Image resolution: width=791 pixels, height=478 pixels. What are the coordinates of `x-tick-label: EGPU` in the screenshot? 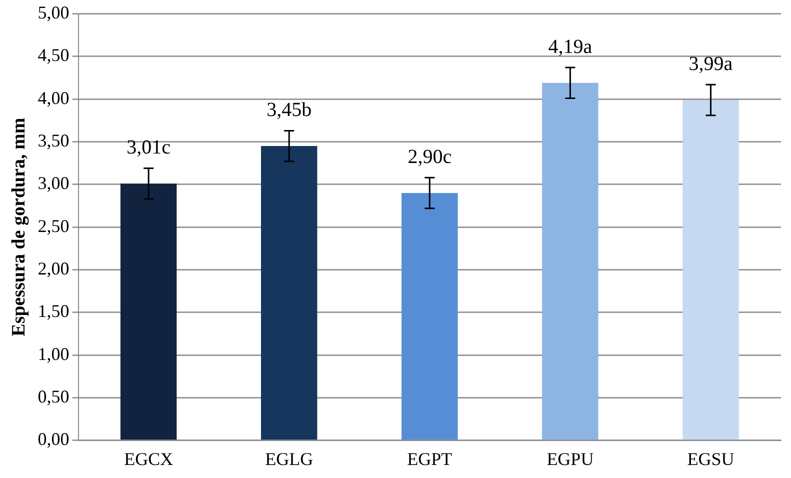 It's located at (570, 458).